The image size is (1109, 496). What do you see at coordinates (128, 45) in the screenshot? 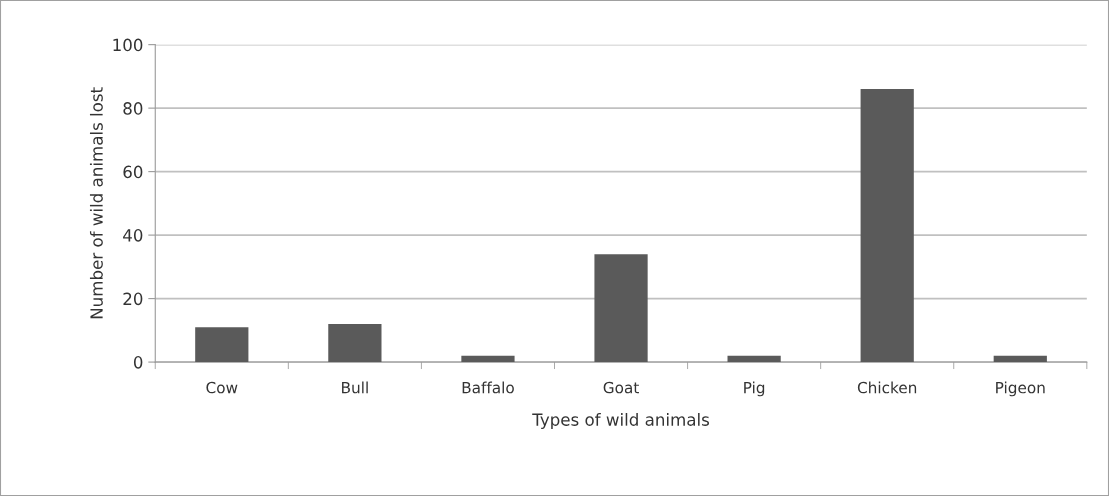
I see `y-tick-label: 100` at bounding box center [128, 45].